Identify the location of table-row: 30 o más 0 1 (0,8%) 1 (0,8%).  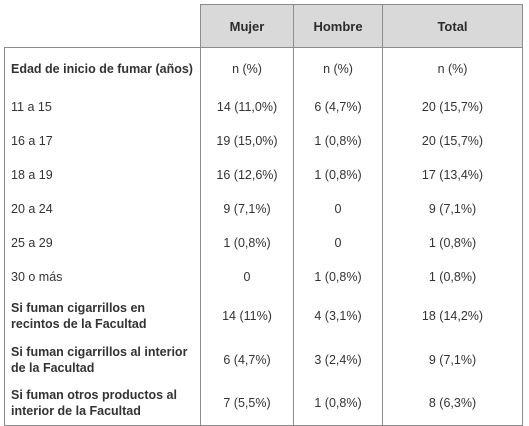
(263, 276).